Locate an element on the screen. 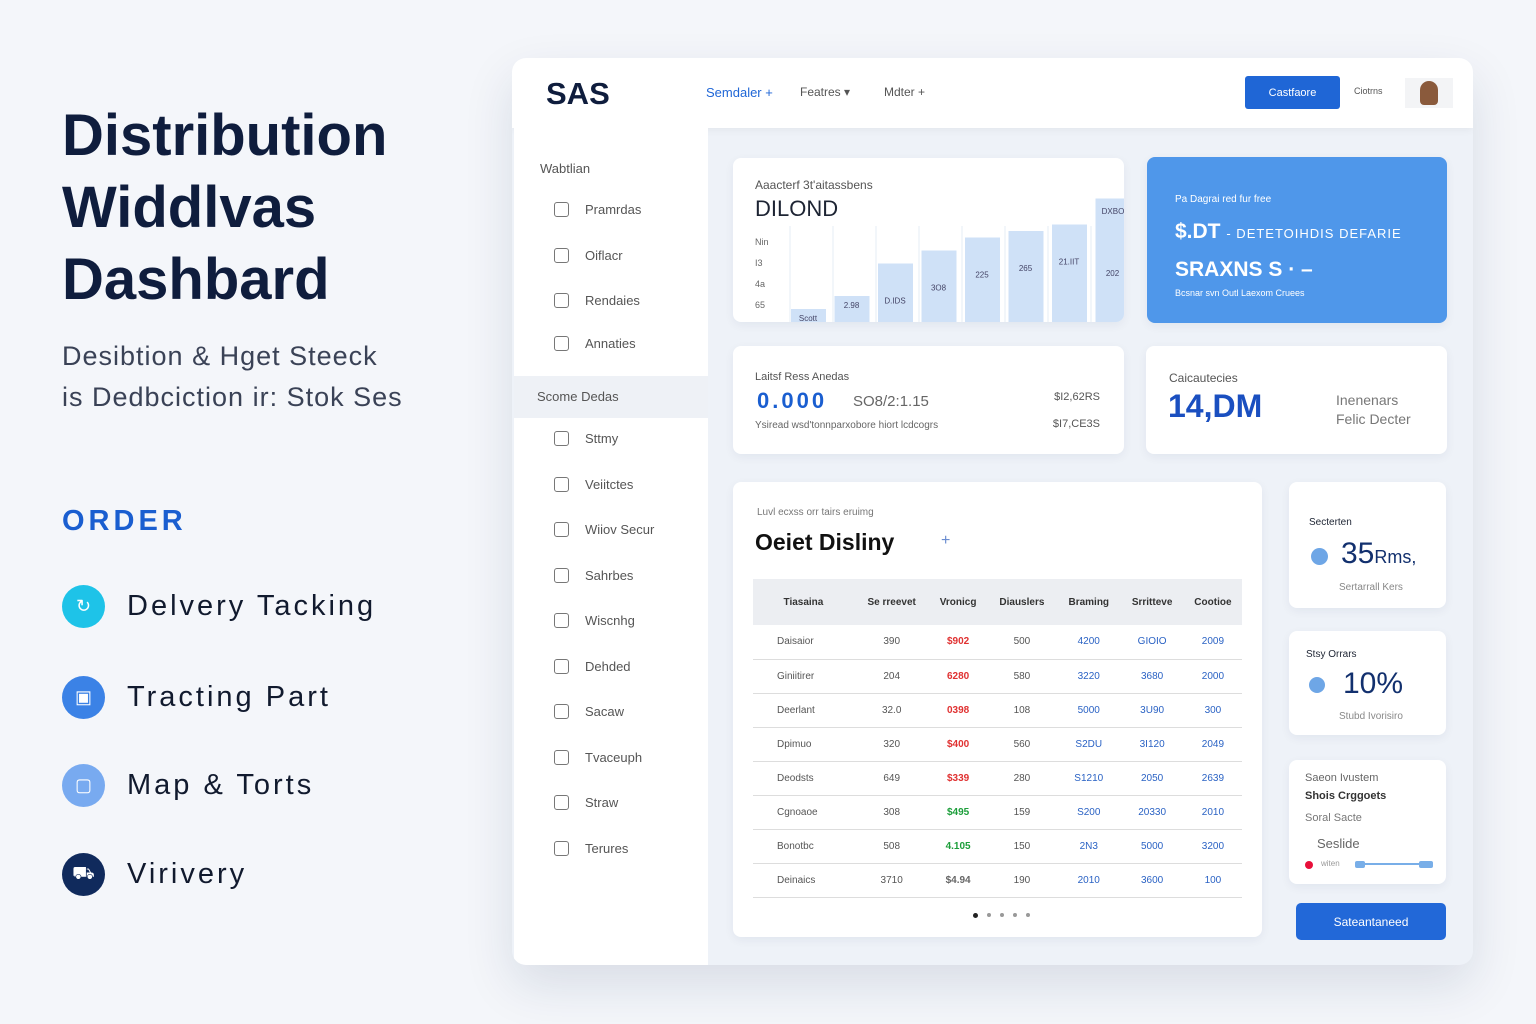 This screenshot has height=1024, width=1536. column-header: Diauslers is located at coordinates (1022, 602).